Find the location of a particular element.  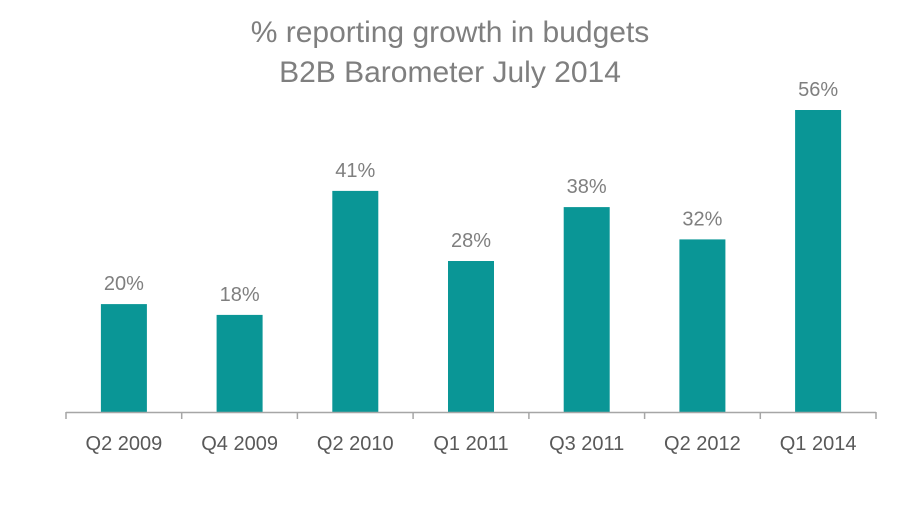

x-tick-label-q1-2011: Q1 2011 is located at coordinates (470, 444).